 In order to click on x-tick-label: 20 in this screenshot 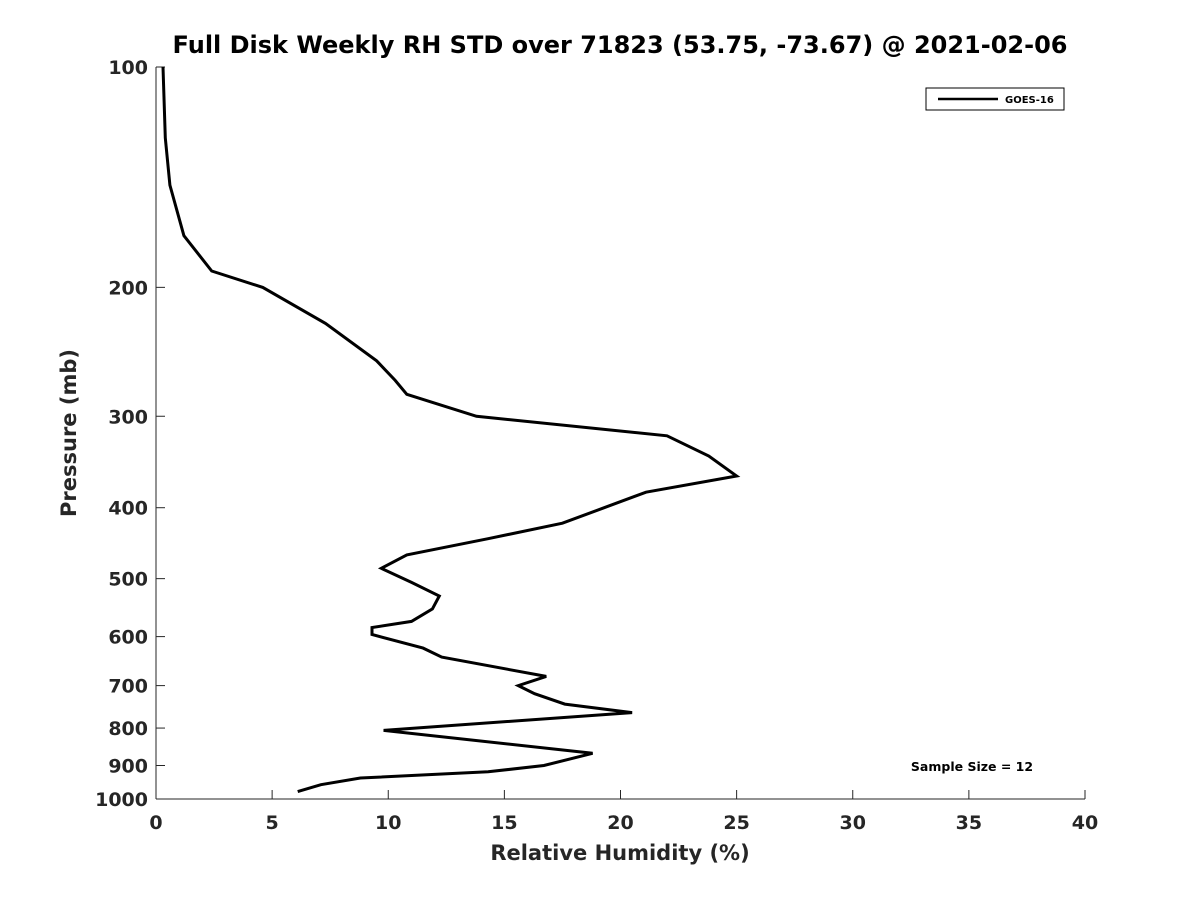, I will do `click(620, 823)`.